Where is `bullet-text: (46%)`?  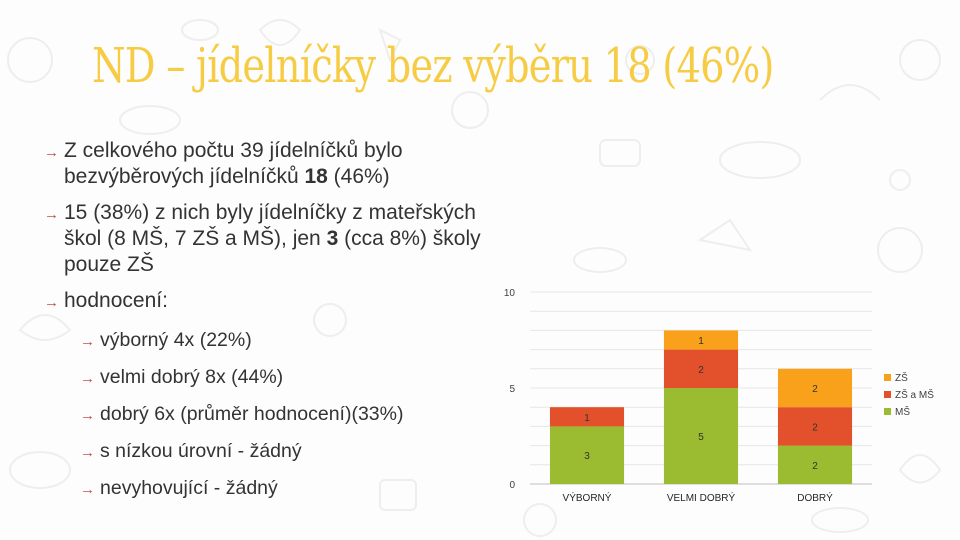
bullet-text: (46%) is located at coordinates (358, 176).